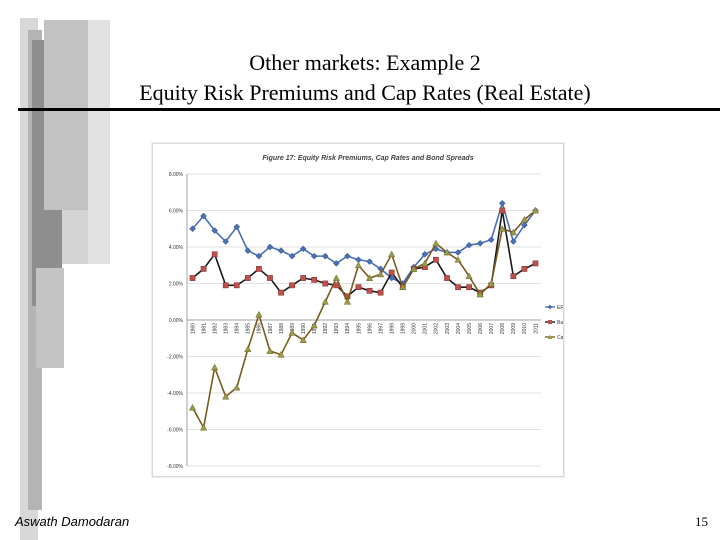  What do you see at coordinates (365, 62) in the screenshot?
I see `title-line-1: Other markets: Example 2` at bounding box center [365, 62].